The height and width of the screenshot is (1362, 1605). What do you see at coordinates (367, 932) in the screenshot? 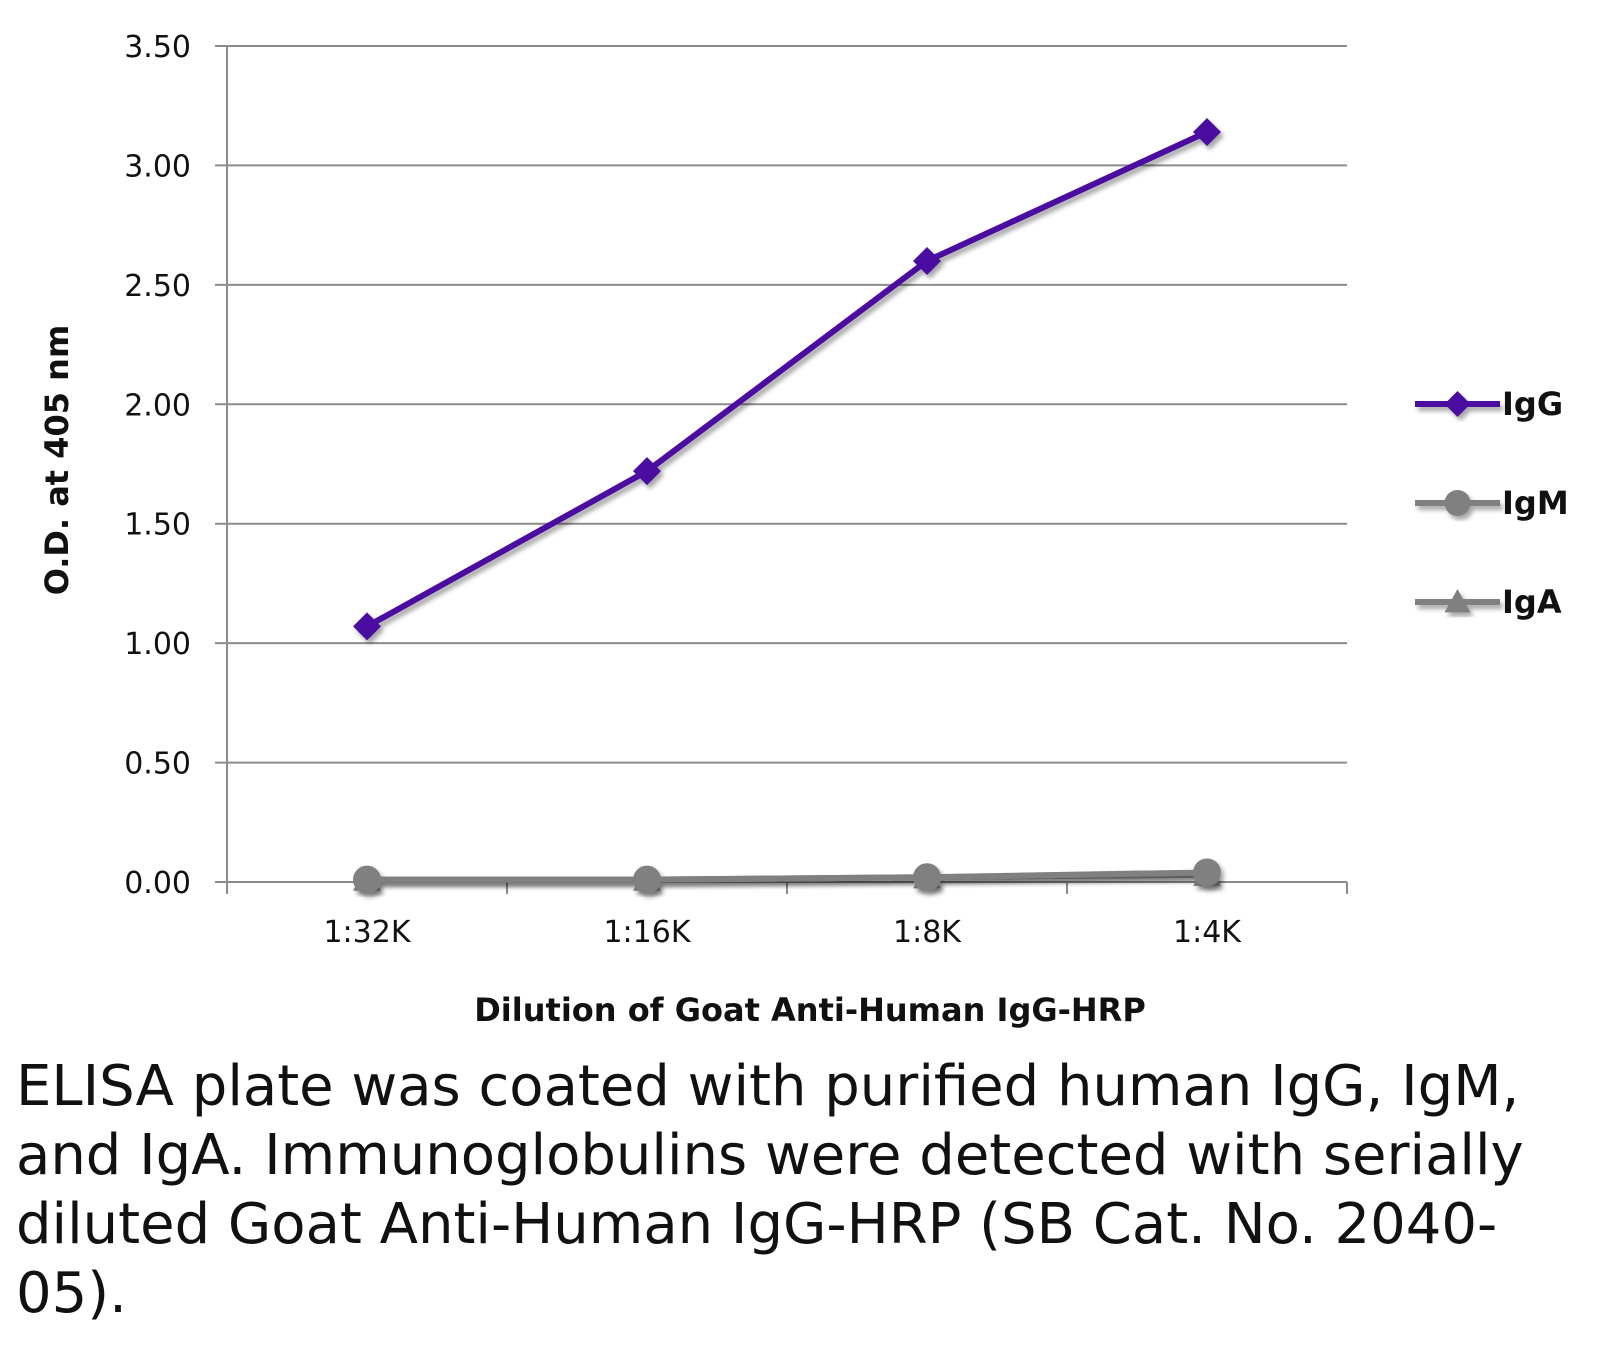
I see `x-tick-label: 1:32K` at bounding box center [367, 932].